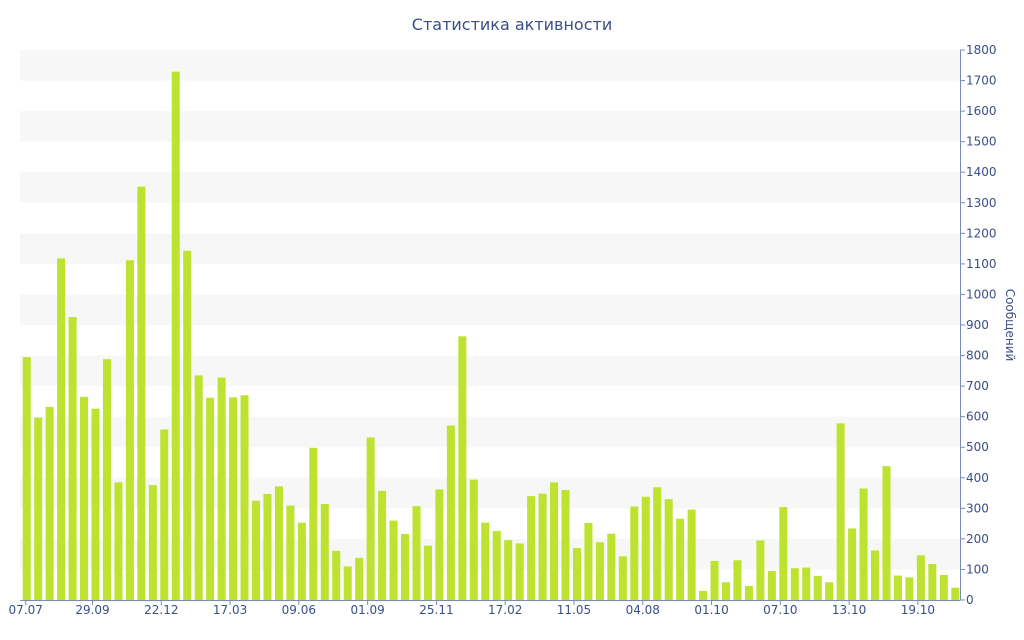  Describe the element at coordinates (981, 50) in the screenshot. I see `y-tick-label: 1800` at that location.